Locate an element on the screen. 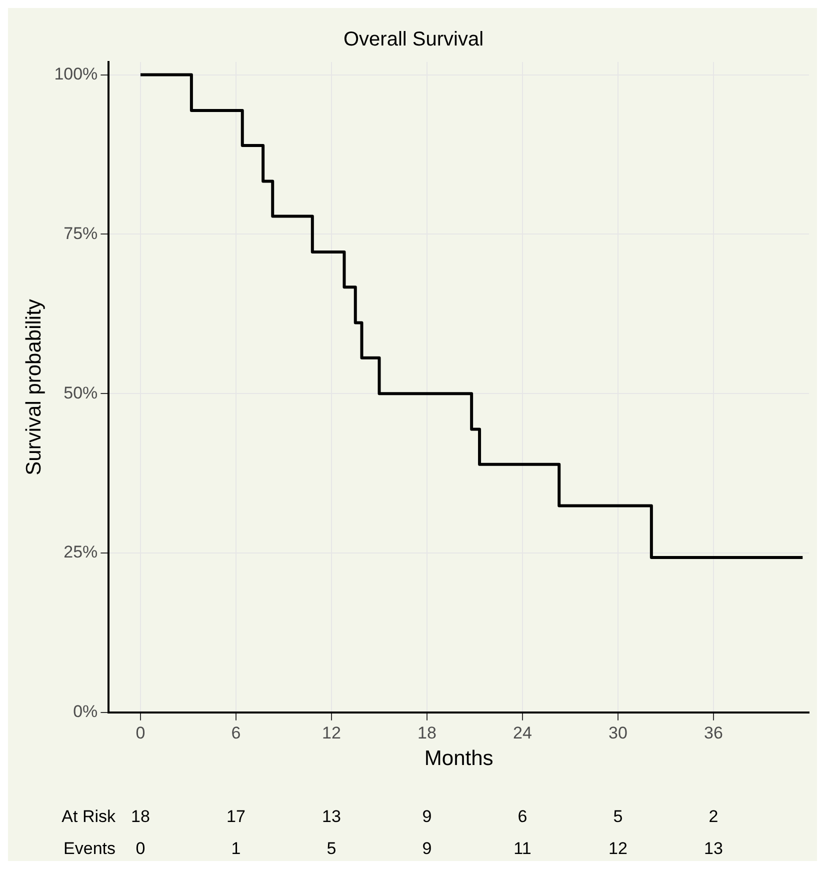 The width and height of the screenshot is (825, 869). x-tick-label: 6 is located at coordinates (236, 732).